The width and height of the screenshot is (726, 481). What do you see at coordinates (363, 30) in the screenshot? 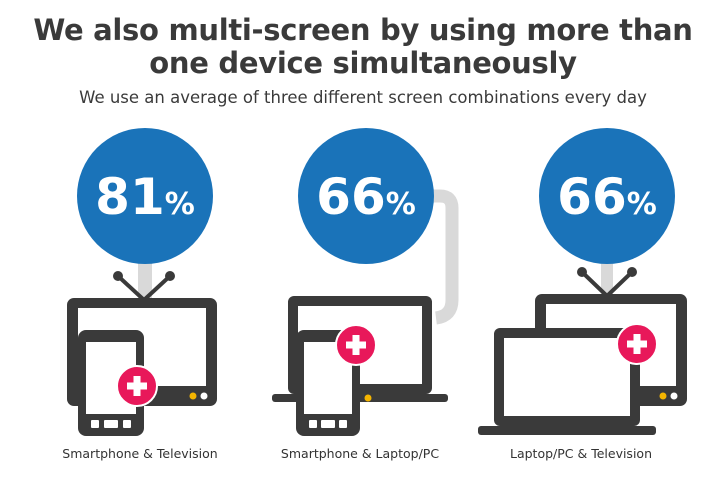
I see `title-line-1: We also multi-screen by using more than` at bounding box center [363, 30].